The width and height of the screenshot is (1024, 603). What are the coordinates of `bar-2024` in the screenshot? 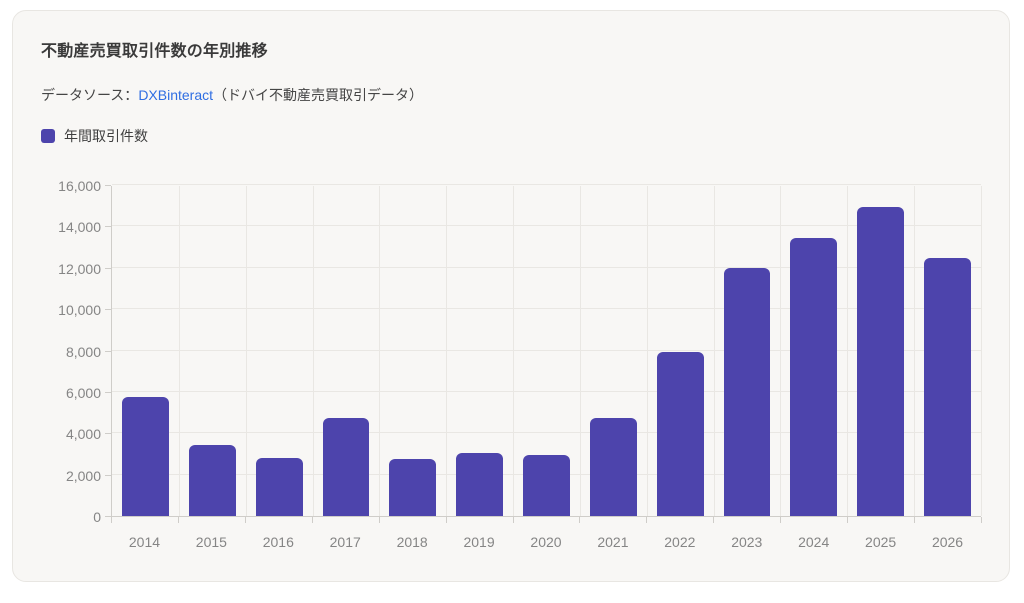 It's located at (814, 376).